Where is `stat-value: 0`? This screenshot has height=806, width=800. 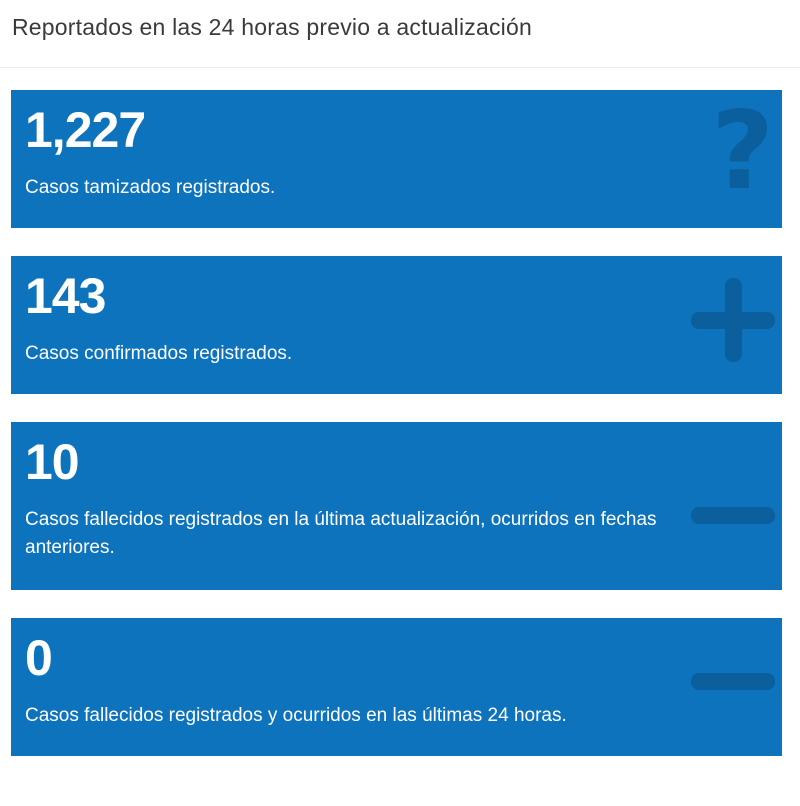
stat-value: 0 is located at coordinates (39, 658).